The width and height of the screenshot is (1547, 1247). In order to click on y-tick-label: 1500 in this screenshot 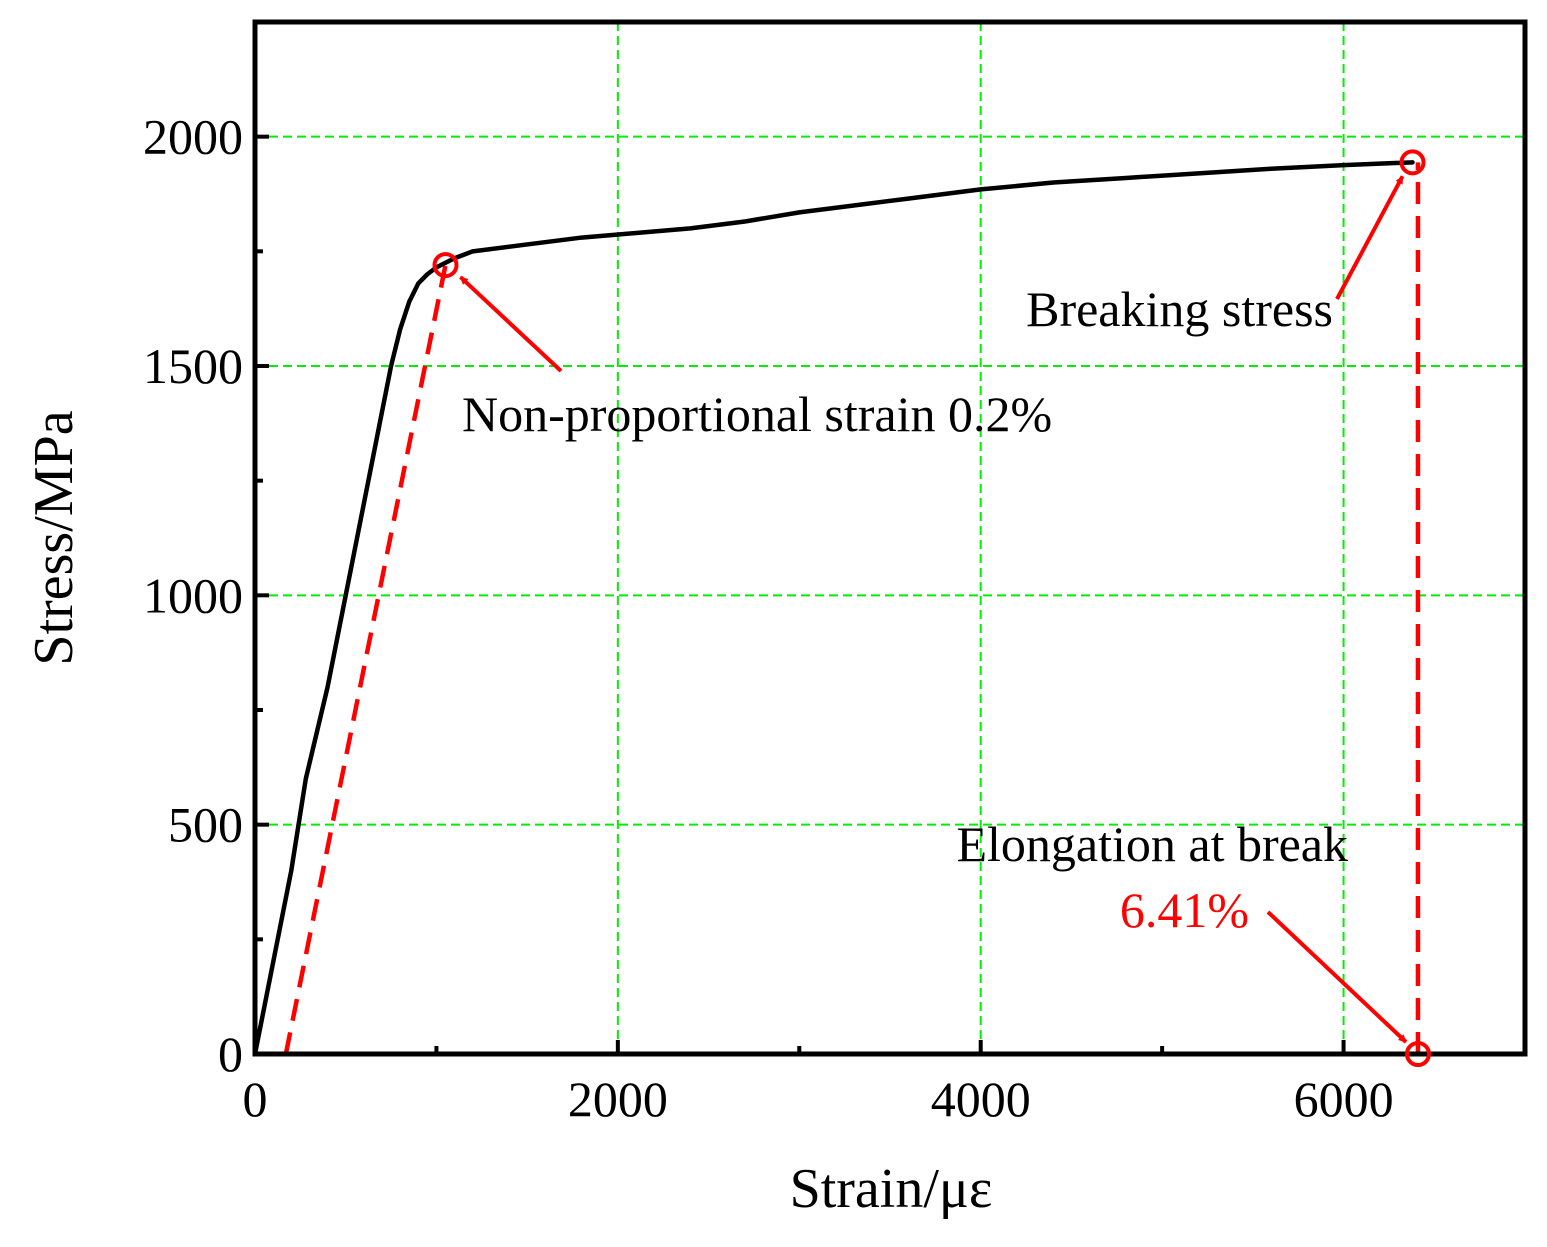, I will do `click(193, 366)`.